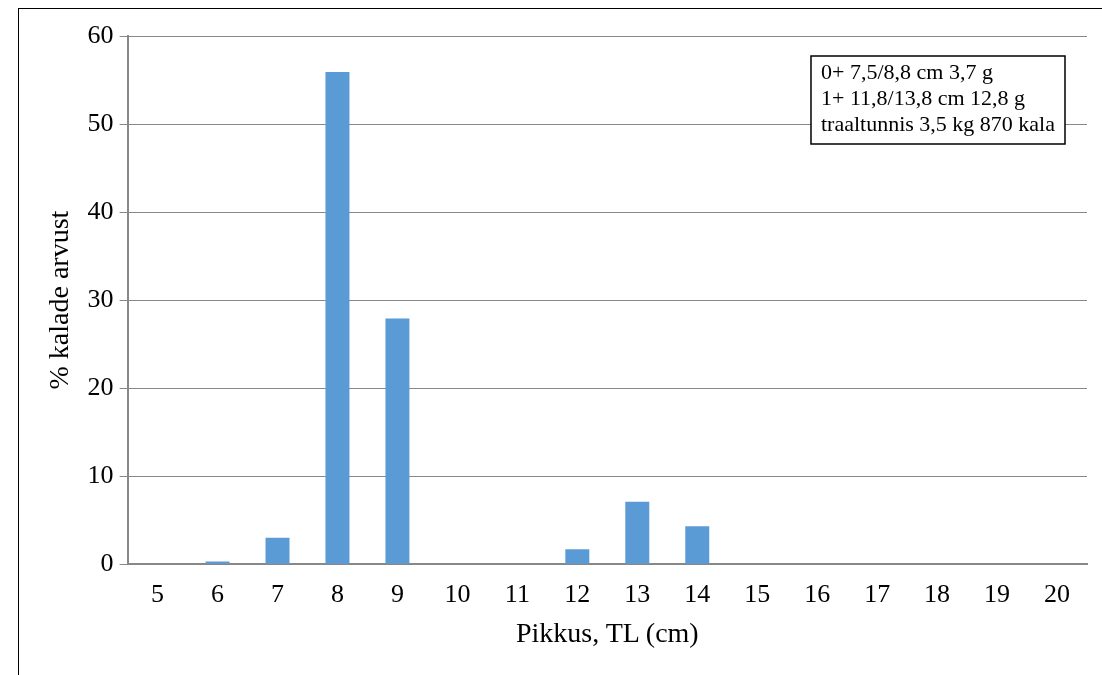 Image resolution: width=1102 pixels, height=675 pixels. I want to click on x-tick-label: 13, so click(637, 593).